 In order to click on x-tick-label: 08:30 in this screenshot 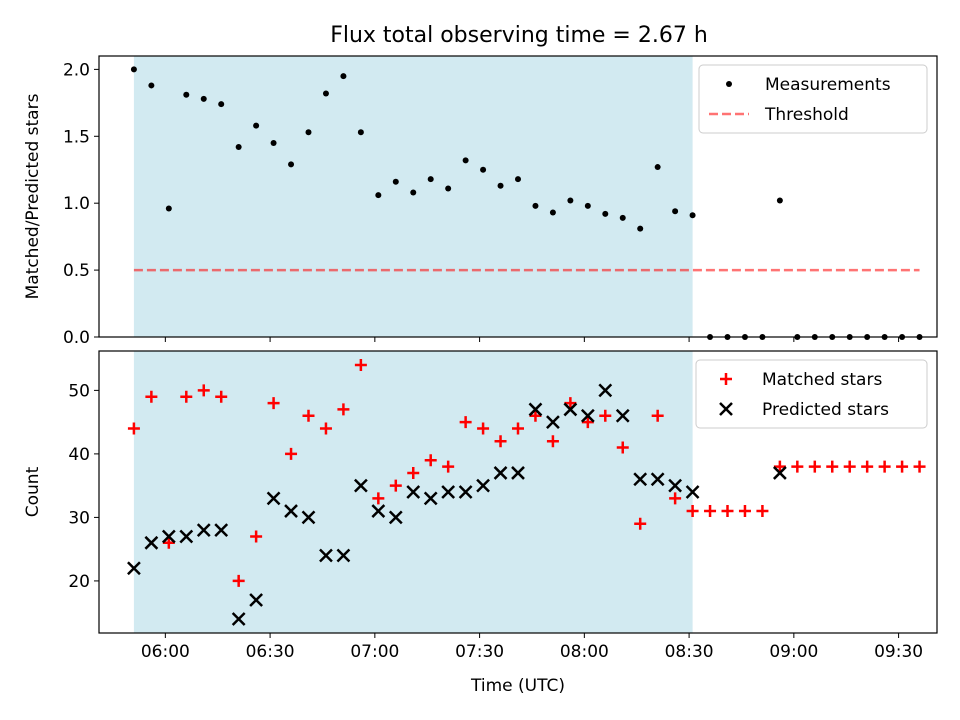, I will do `click(689, 652)`.